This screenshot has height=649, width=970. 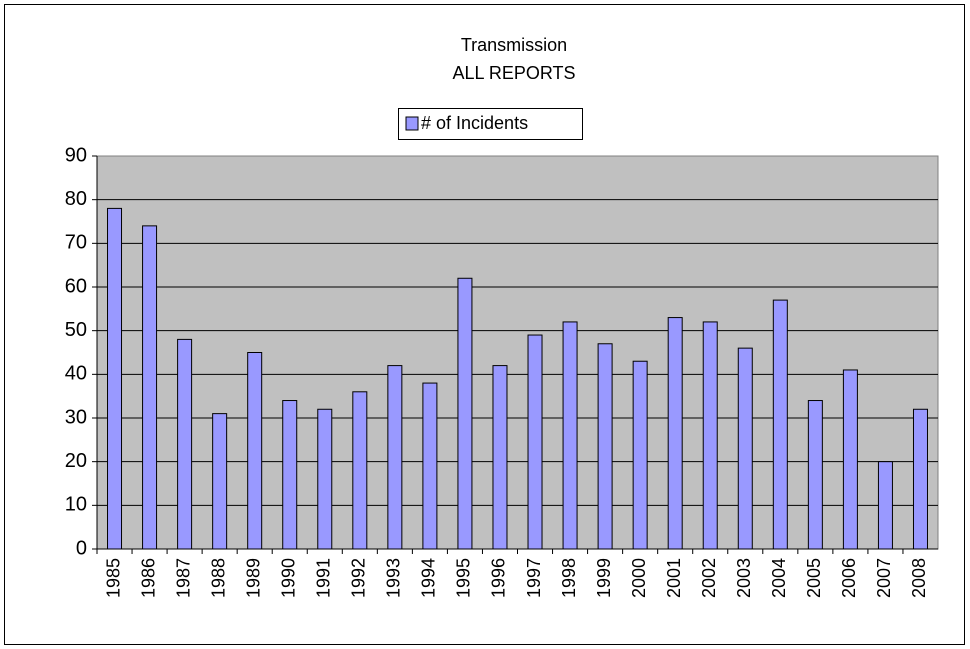 I want to click on x-tick-label: 1985, so click(x=113, y=578).